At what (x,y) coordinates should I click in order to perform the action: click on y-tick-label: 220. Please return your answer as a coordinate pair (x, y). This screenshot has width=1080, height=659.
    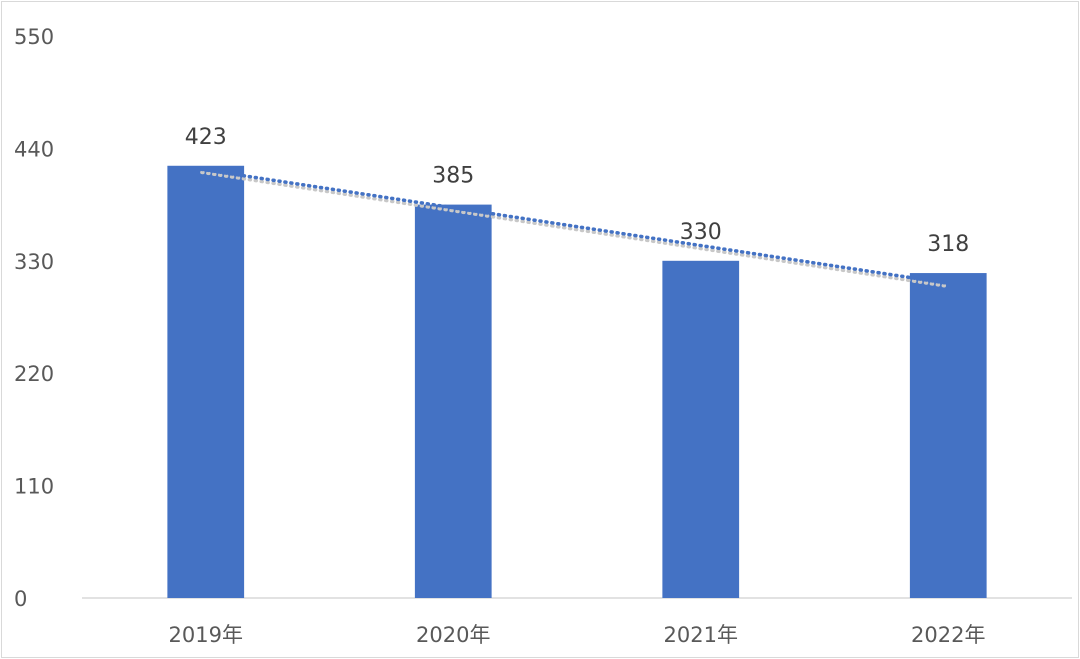
    Looking at the image, I should click on (34, 374).